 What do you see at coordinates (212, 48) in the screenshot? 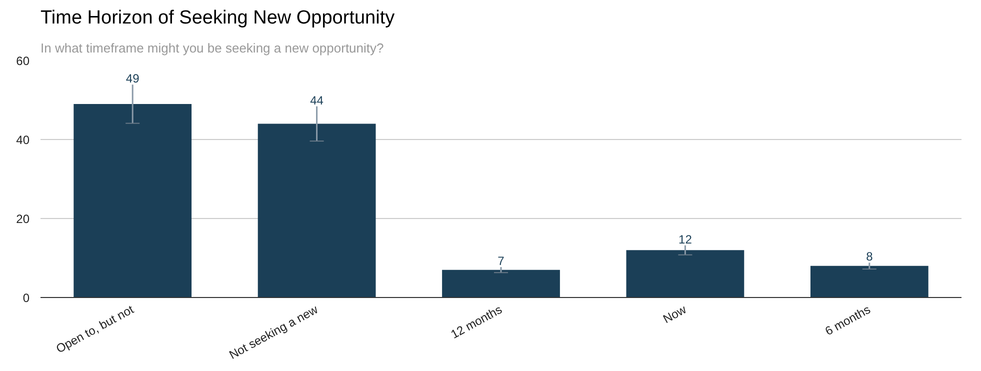
I see `chart-subtitle: In what timeframe might you be seeking a new opportunity?` at bounding box center [212, 48].